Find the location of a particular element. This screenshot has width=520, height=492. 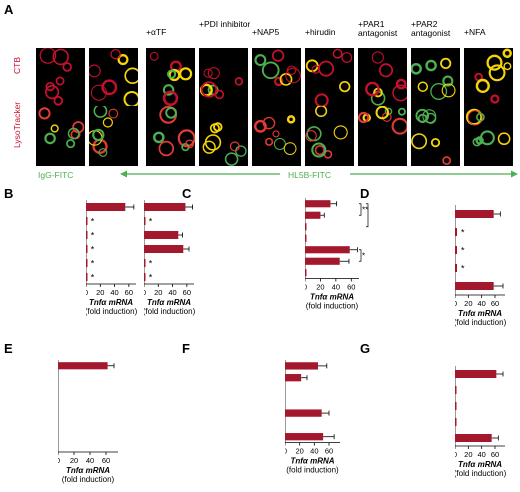

column-label: +PAR2 antagonist is located at coordinates (431, 28).